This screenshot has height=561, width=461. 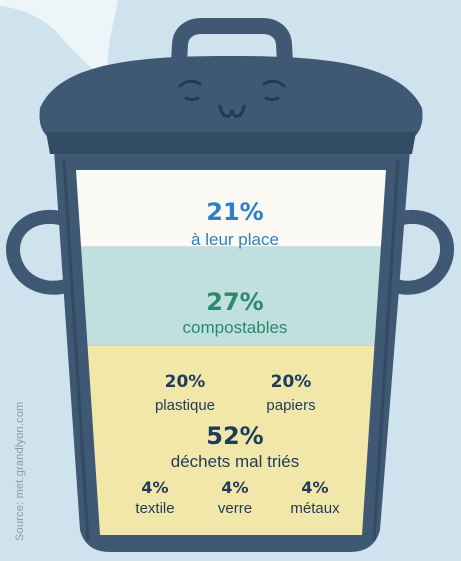 I want to click on plastique-pct-label: 20%, so click(x=185, y=382).